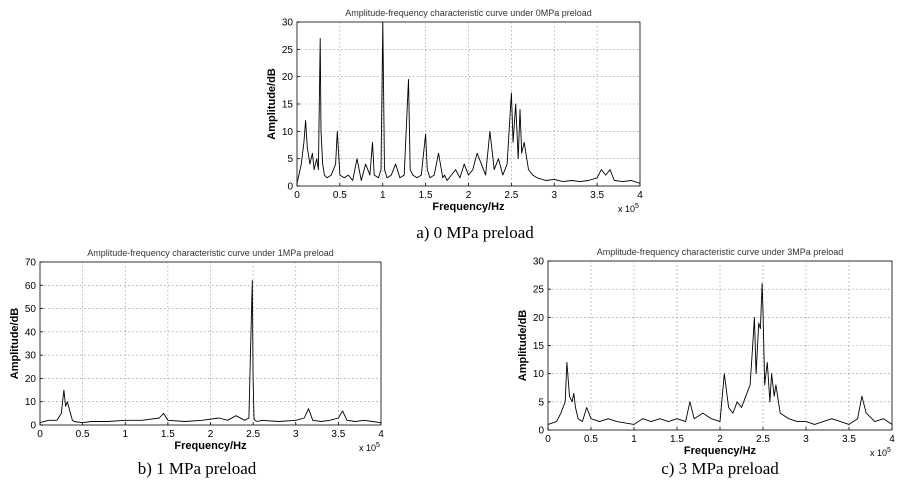 The height and width of the screenshot is (488, 922). I want to click on caption-c: c) 3 MPa preload, so click(720, 468).